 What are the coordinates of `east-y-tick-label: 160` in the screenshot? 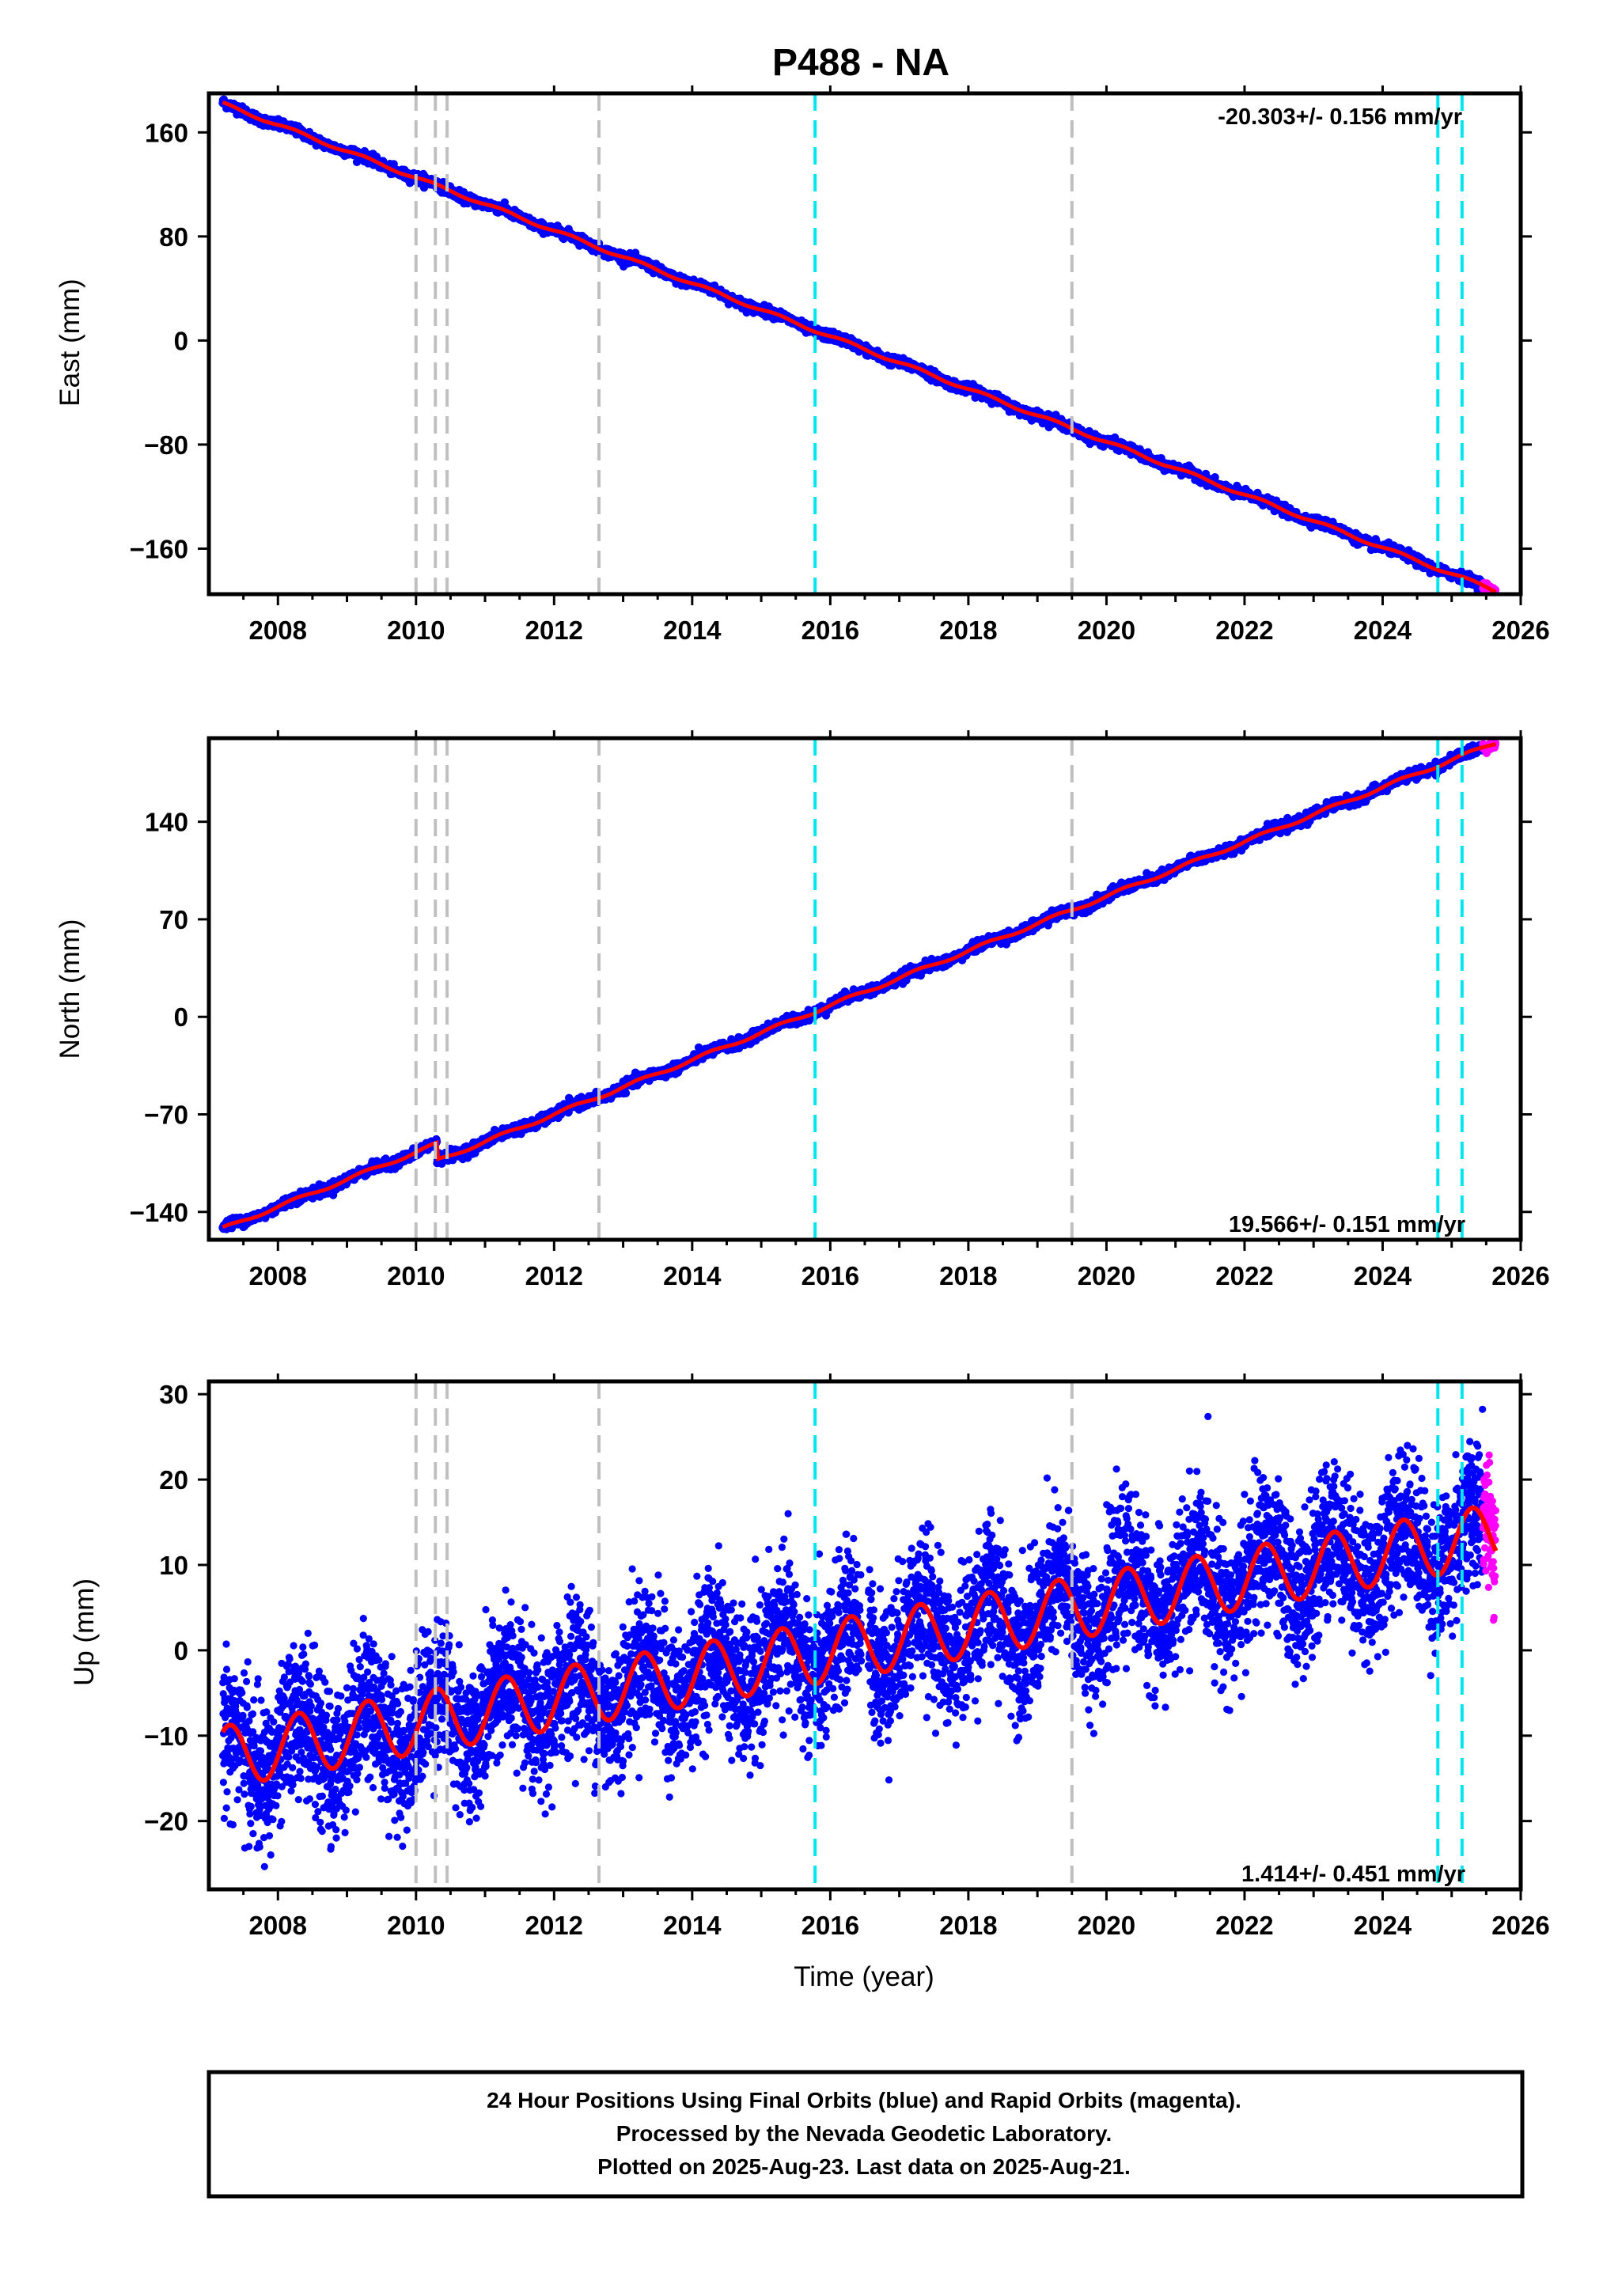 It's located at (166, 132).